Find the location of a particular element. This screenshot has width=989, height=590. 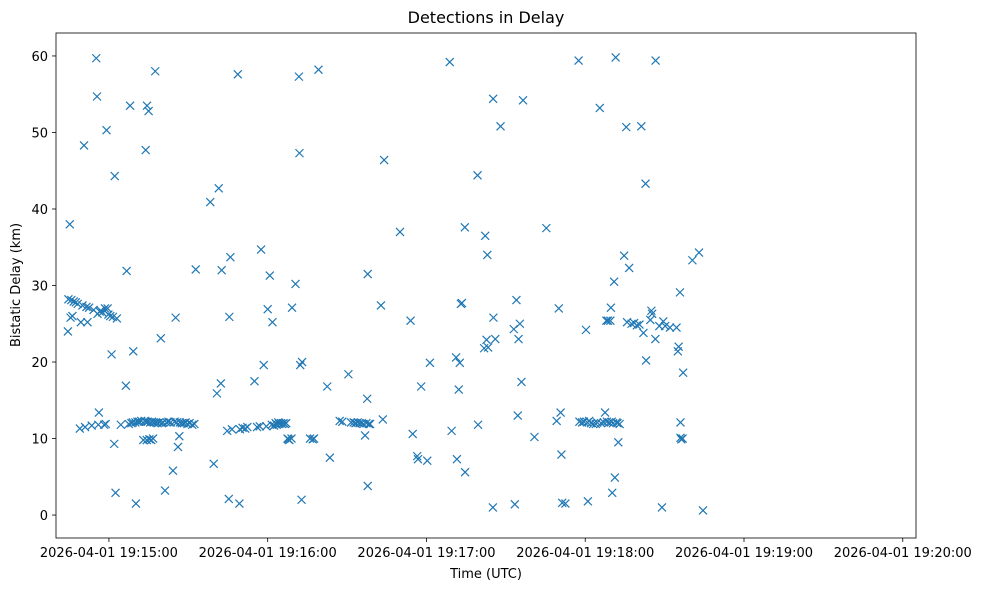

x-tick-label: 2026-04-01 19:18:00 is located at coordinates (585, 553).